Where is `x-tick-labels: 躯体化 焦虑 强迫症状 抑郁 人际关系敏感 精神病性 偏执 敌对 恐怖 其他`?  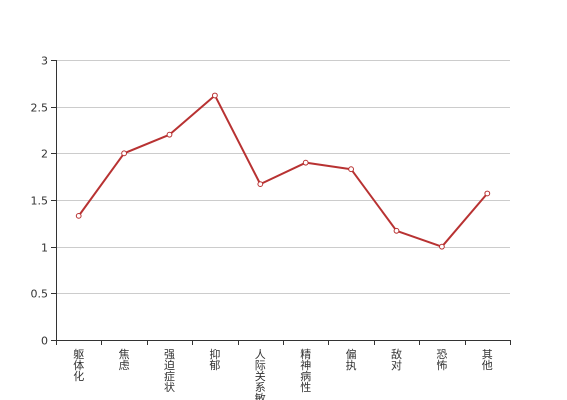 x-tick-labels: 躯体化 焦虑 强迫症状 抑郁 人际关系敏感 精神病性 偏执 敌对 恐怖 其他 is located at coordinates (283, 373).